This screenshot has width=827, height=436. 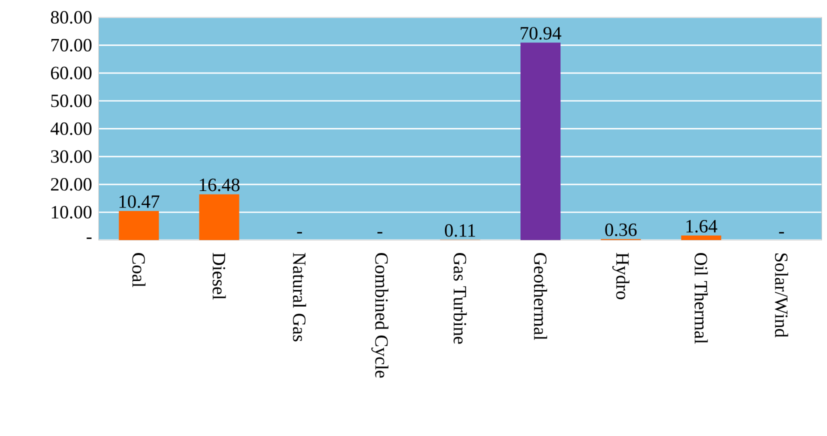 I want to click on data-label: 0.36, so click(x=621, y=229).